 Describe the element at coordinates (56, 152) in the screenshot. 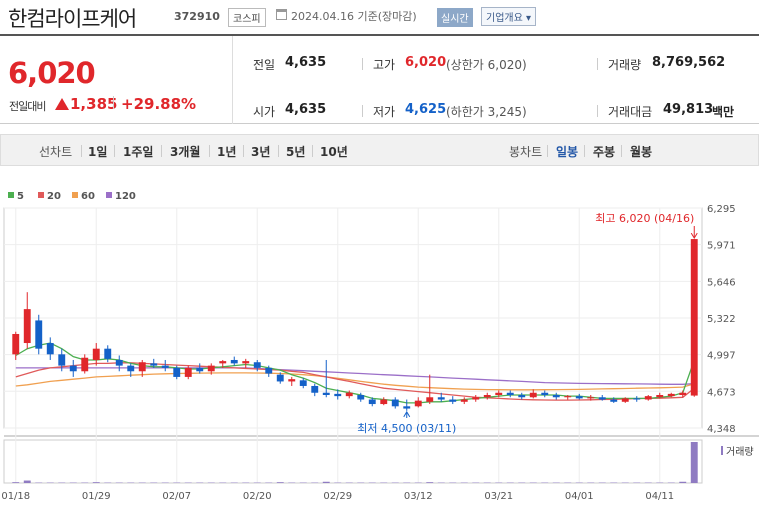

I see `line-chart-label: 선차트` at that location.